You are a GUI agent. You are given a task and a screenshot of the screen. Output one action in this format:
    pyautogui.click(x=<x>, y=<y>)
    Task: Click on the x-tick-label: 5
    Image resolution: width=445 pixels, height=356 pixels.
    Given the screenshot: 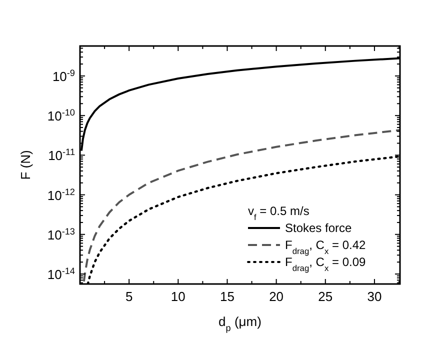 What is the action you would take?
    pyautogui.click(x=129, y=296)
    